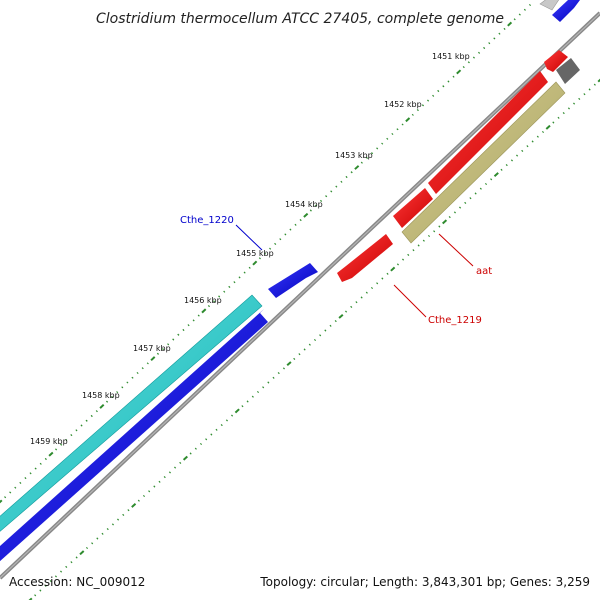 The image size is (600, 600). I want to click on tick-label-1457: 1457 kbp, so click(152, 348).